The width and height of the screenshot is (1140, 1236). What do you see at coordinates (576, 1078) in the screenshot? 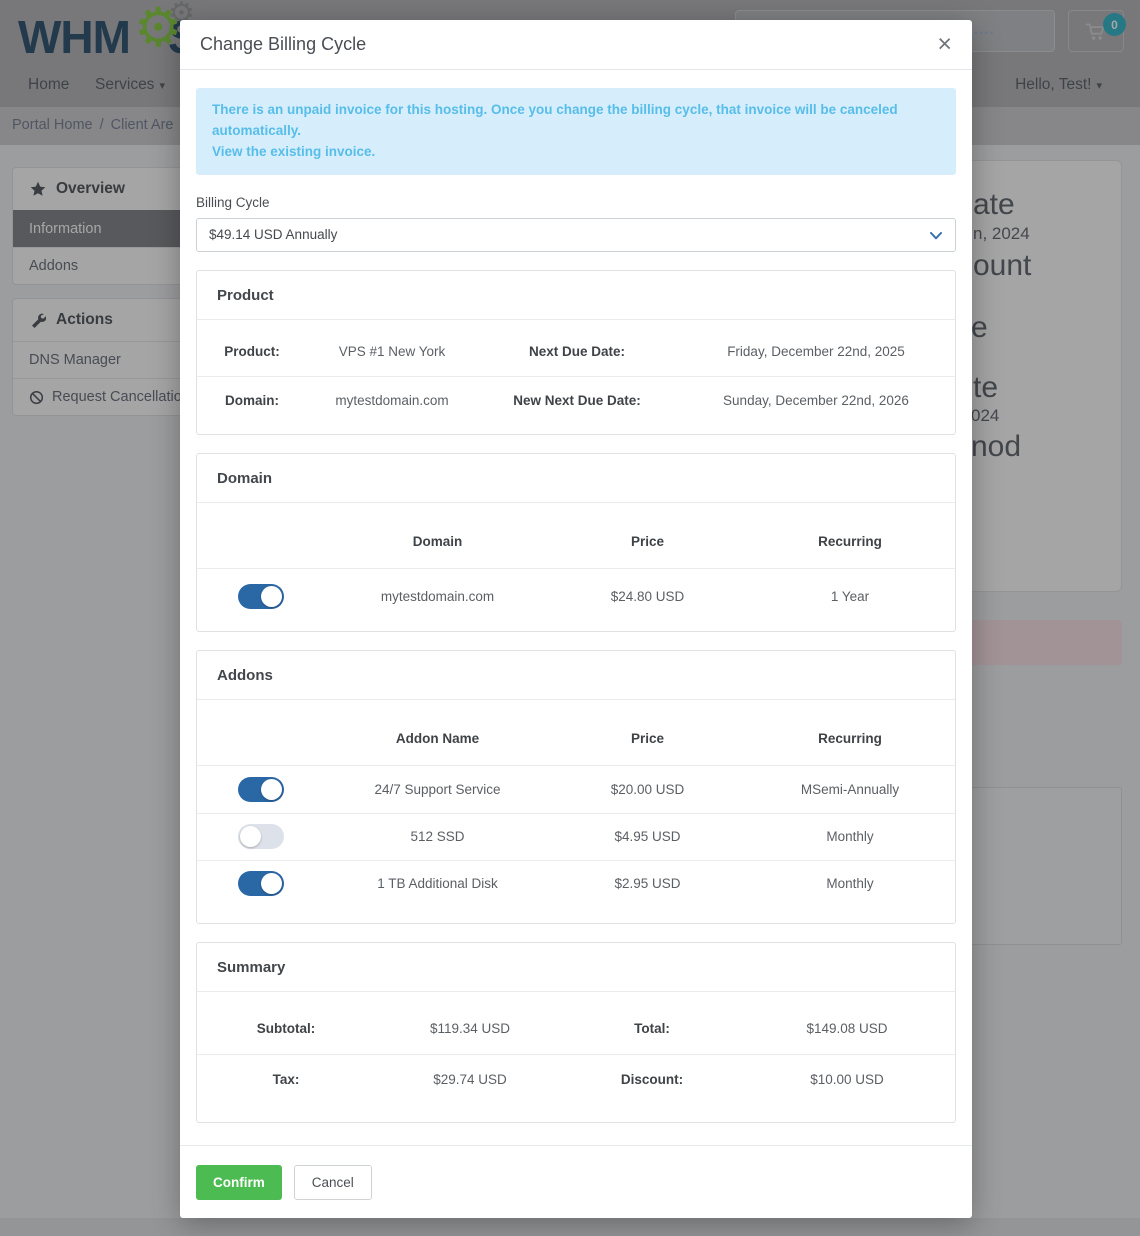
I see `table-row: Tax: $29.74 USD Discount: $10.00 USD` at bounding box center [576, 1078].